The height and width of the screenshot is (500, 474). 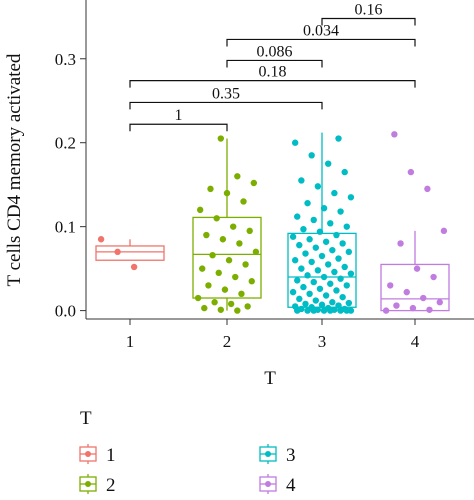 I want to click on p-value-label: 0.16, so click(x=369, y=9).